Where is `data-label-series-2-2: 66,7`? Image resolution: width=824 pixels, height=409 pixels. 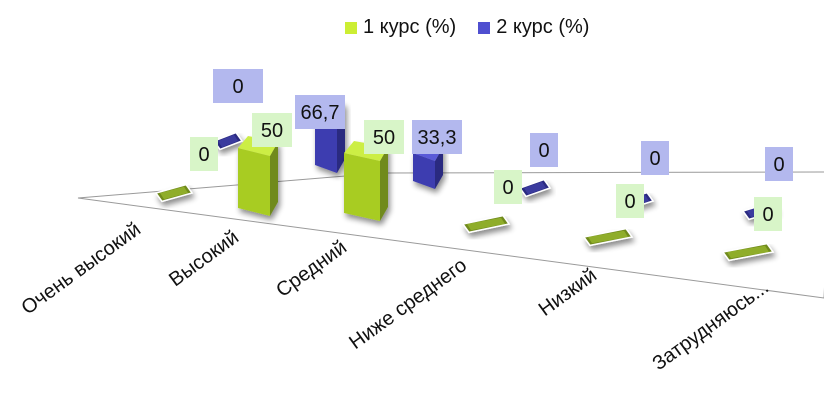 data-label-series-2-2: 66,7 is located at coordinates (320, 112).